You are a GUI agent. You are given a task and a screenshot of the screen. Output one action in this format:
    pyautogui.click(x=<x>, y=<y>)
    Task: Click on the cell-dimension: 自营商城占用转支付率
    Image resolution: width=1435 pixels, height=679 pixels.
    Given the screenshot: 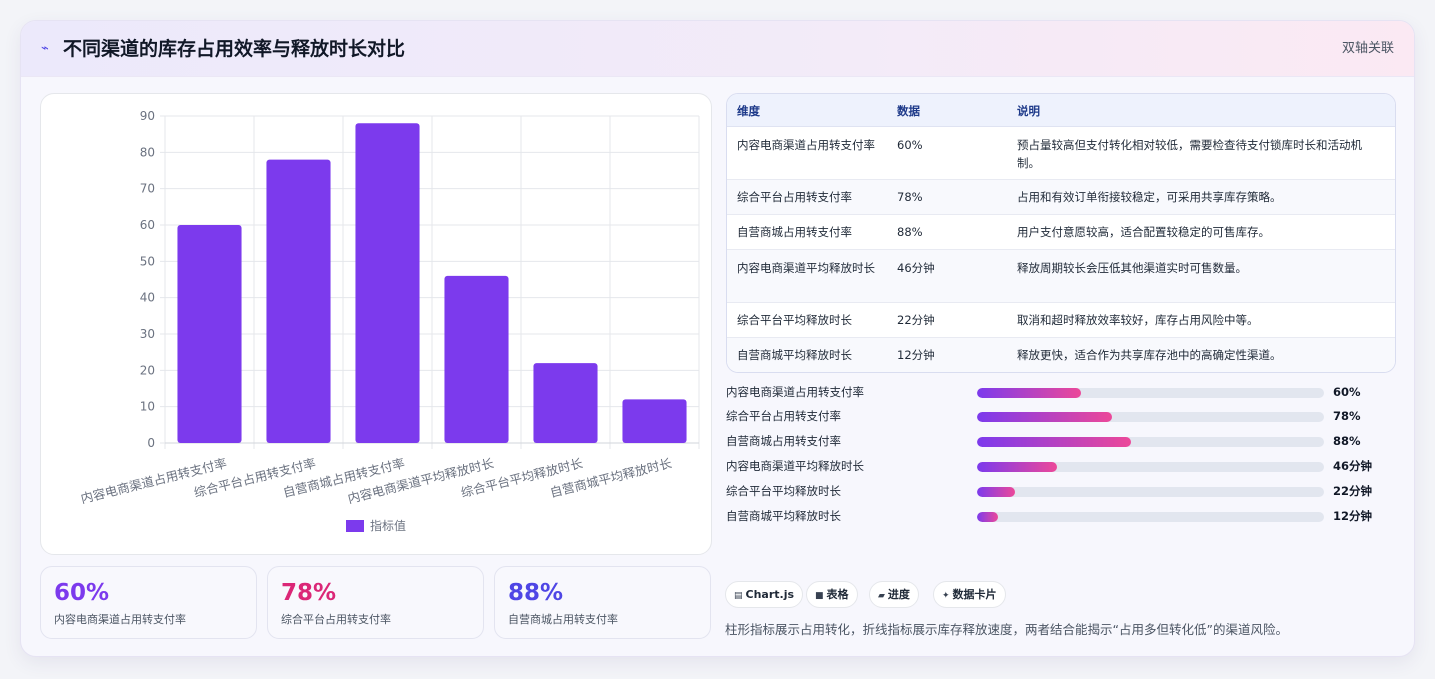 What is the action you would take?
    pyautogui.click(x=794, y=232)
    